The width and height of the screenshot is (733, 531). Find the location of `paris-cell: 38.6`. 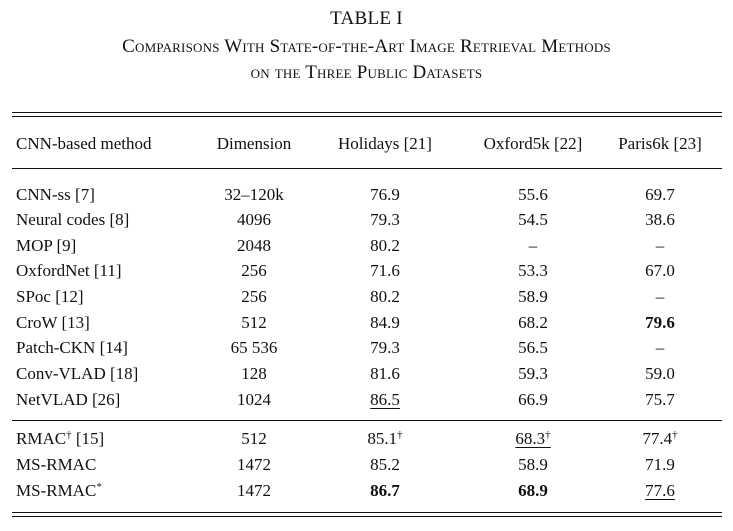

paris-cell: 38.6 is located at coordinates (660, 219).